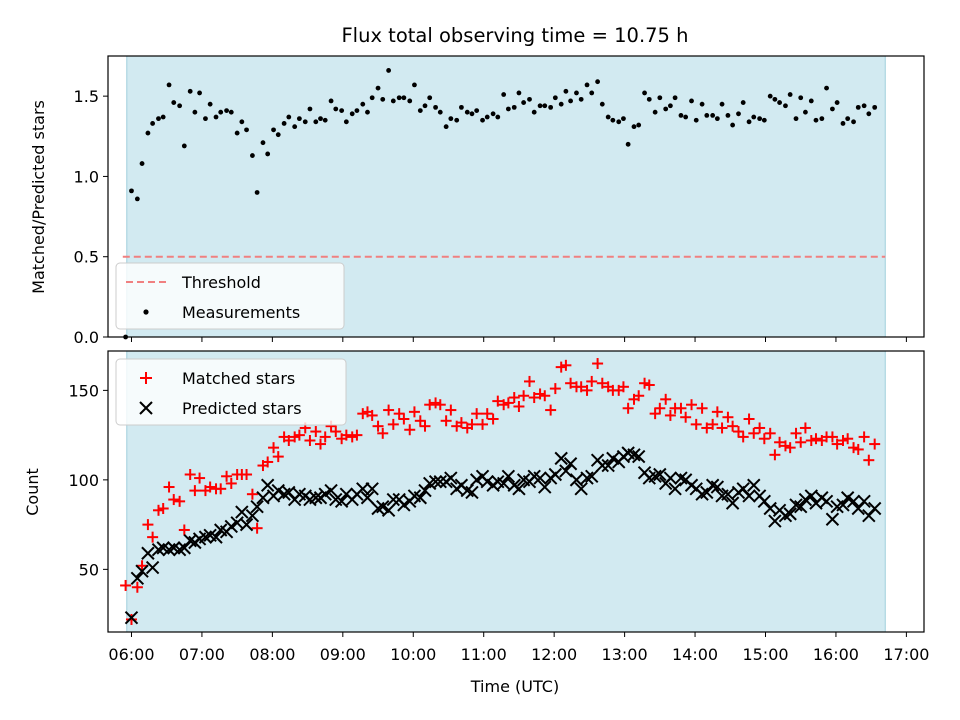 This screenshot has height=720, width=960. I want to click on bottom-panel-predicted-stars-point-111-d2, so click(712, 485).